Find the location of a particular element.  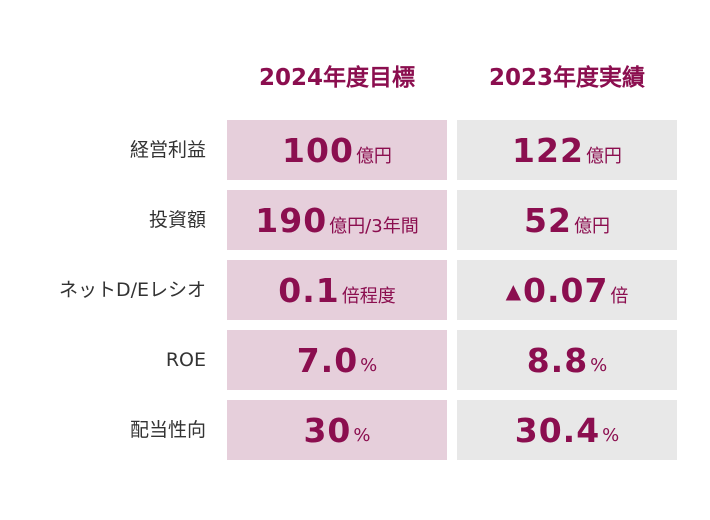

cell-target-investment: 190 億円/3年間 is located at coordinates (337, 220).